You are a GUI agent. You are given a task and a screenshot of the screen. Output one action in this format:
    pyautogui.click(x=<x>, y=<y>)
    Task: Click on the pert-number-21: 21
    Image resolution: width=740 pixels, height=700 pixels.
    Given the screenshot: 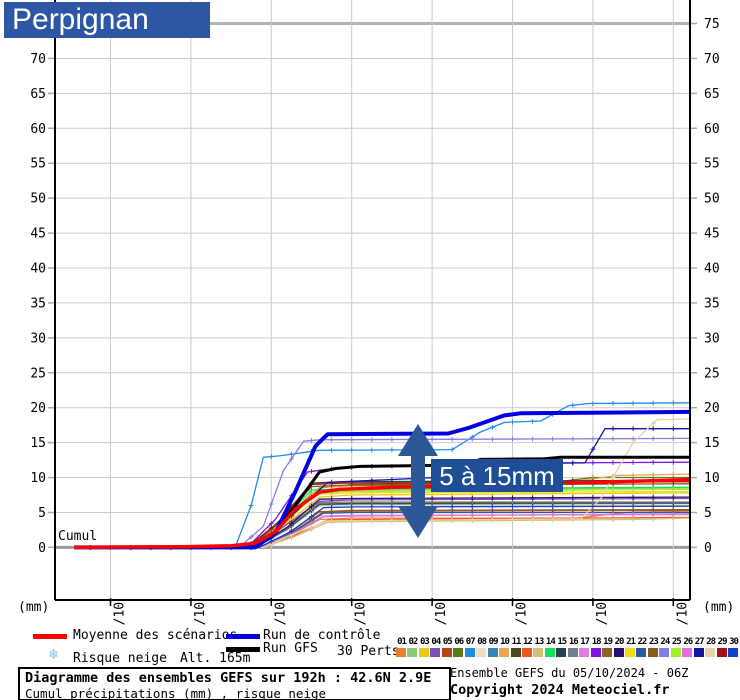 What is the action you would take?
    pyautogui.click(x=631, y=642)
    